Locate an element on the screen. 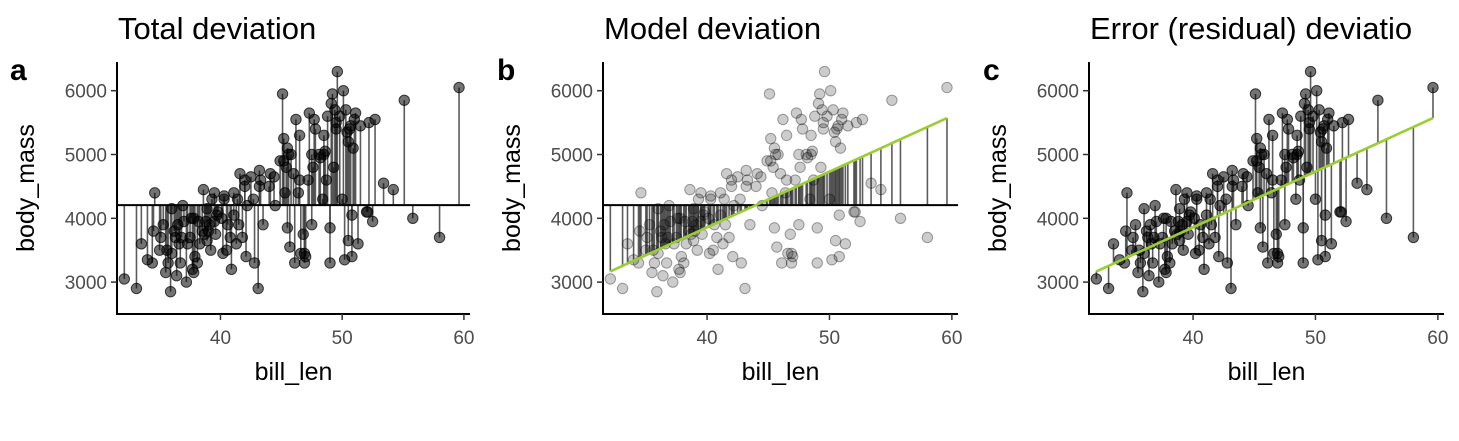 The image size is (1459, 441). y-tick-label: 4000 is located at coordinates (1058, 219).